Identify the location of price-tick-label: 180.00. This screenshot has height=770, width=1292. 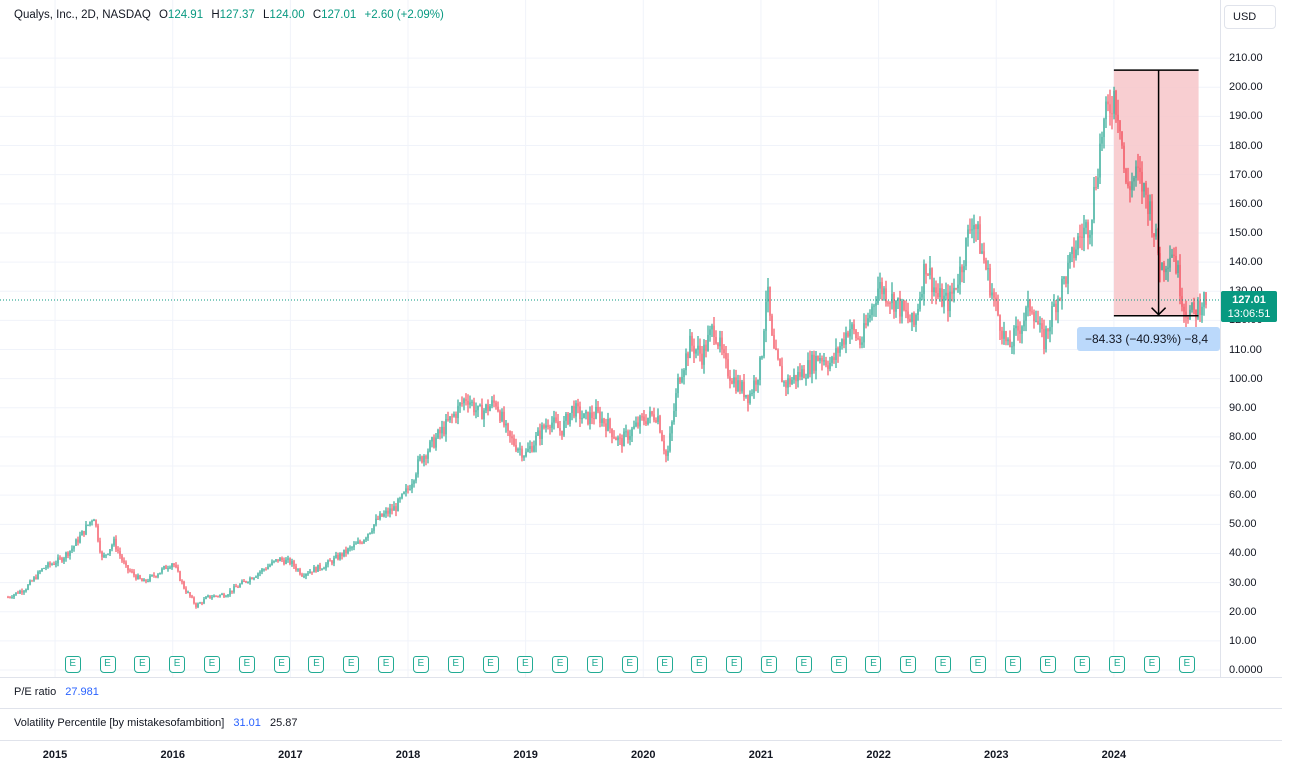
(1246, 145).